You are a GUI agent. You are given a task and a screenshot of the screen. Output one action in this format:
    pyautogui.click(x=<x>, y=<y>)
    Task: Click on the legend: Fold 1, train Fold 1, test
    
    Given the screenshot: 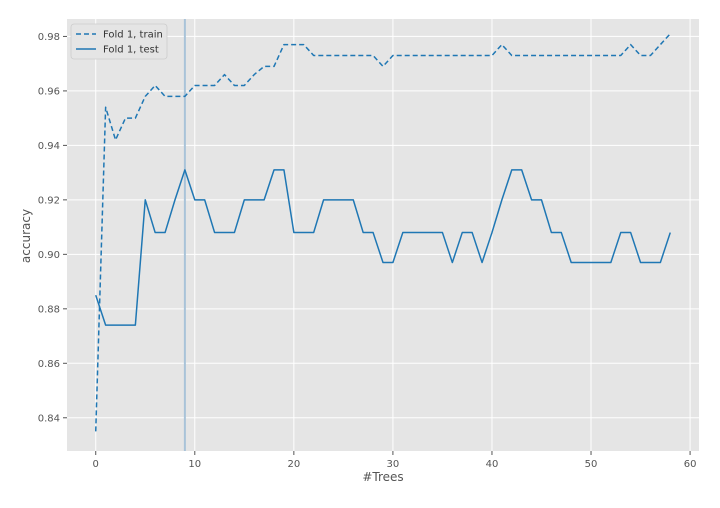 What is the action you would take?
    pyautogui.click(x=119, y=41)
    